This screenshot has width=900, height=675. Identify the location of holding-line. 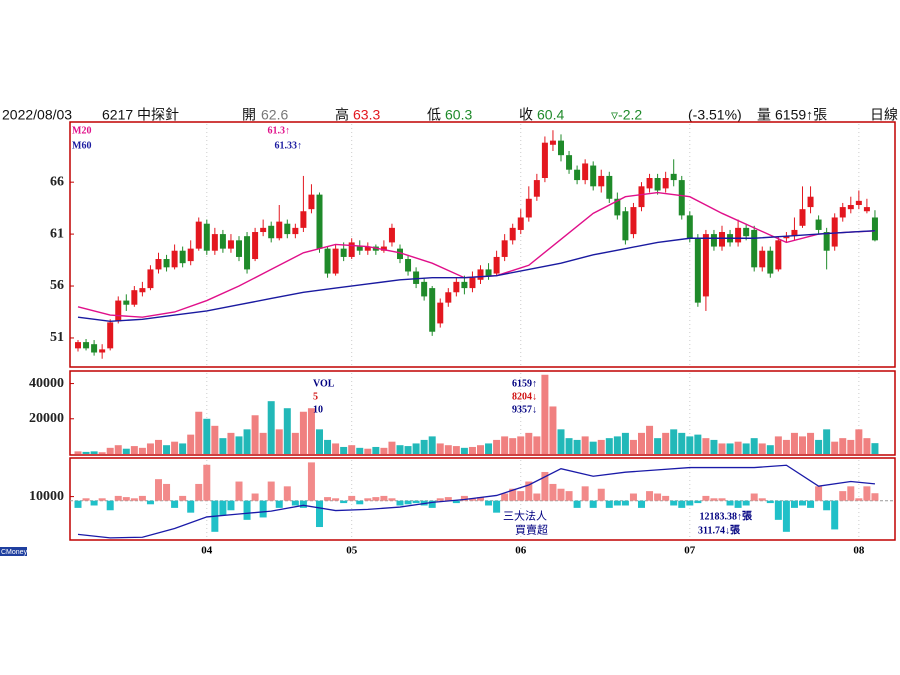
(476, 501).